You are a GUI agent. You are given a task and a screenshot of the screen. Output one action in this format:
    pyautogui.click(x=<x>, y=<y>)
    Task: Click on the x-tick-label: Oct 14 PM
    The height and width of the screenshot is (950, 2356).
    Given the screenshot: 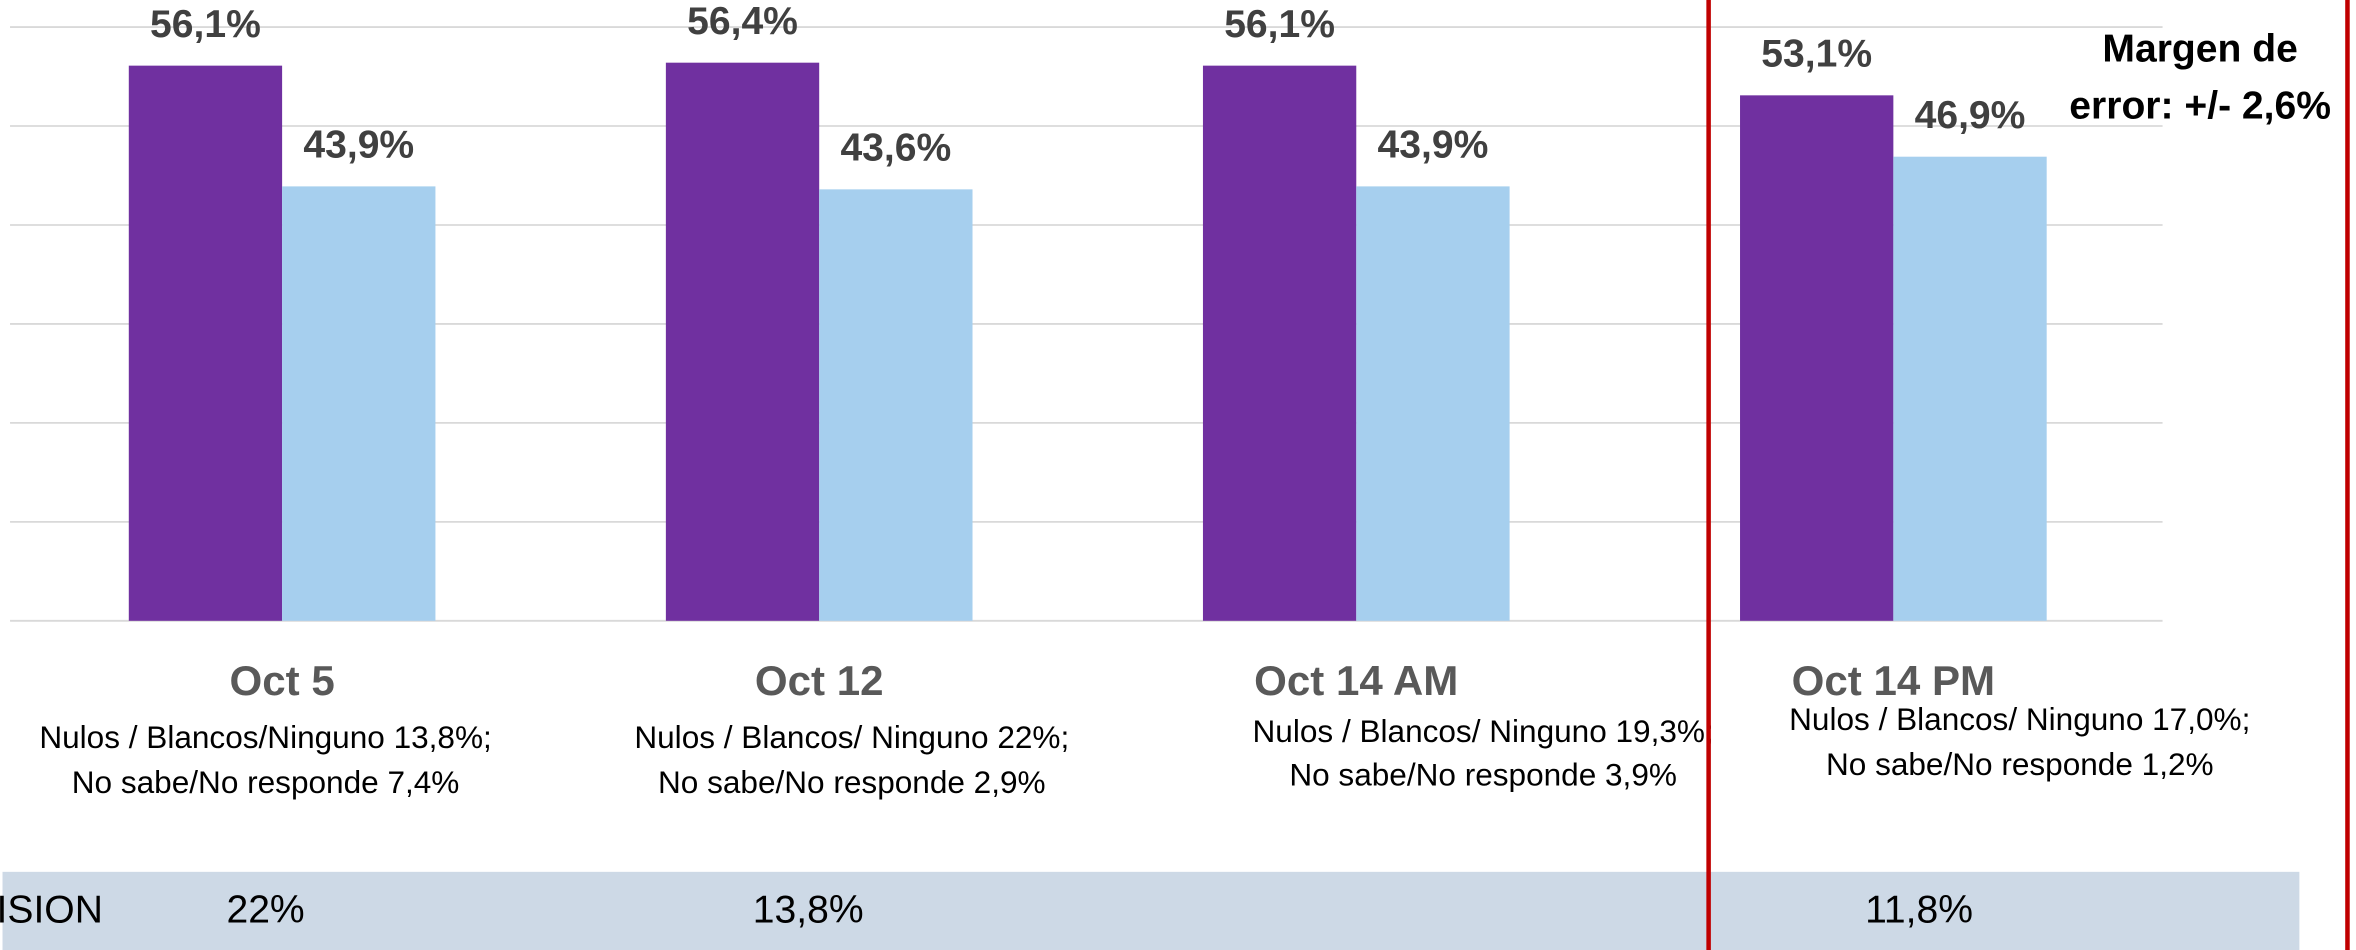 What is the action you would take?
    pyautogui.click(x=1893, y=680)
    